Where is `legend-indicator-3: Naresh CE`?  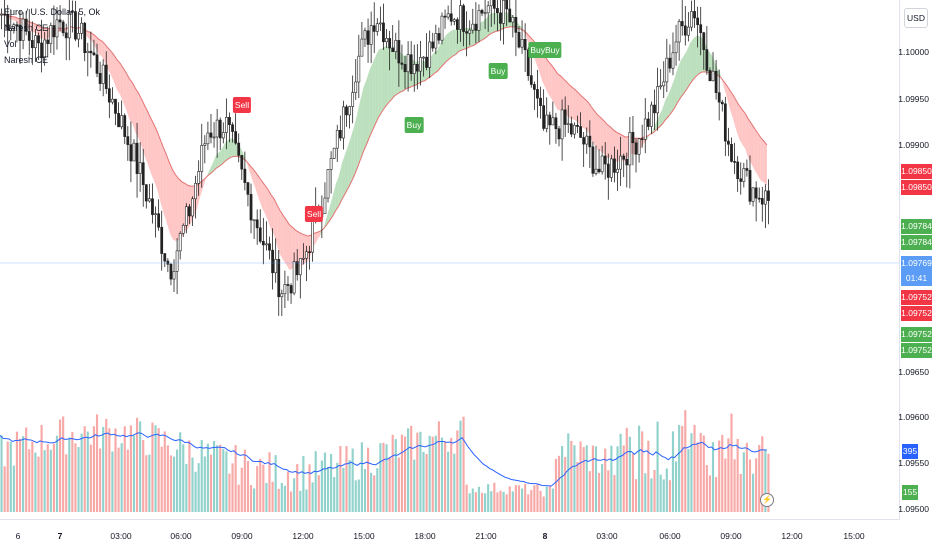 legend-indicator-3: Naresh CE is located at coordinates (26, 60).